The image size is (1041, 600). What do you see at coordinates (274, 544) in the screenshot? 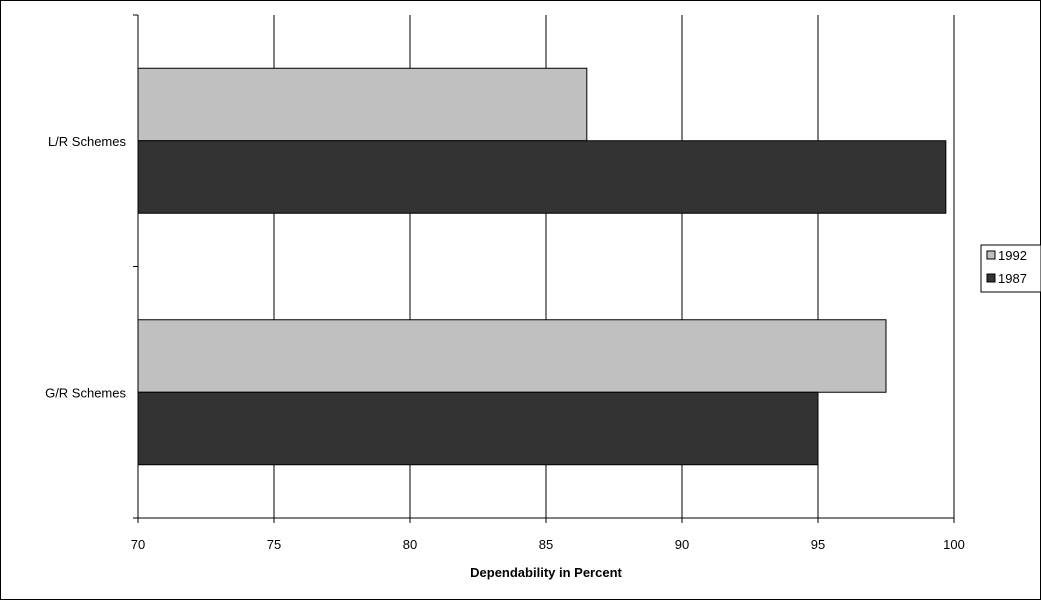
I see `x-tick-label: 75` at bounding box center [274, 544].